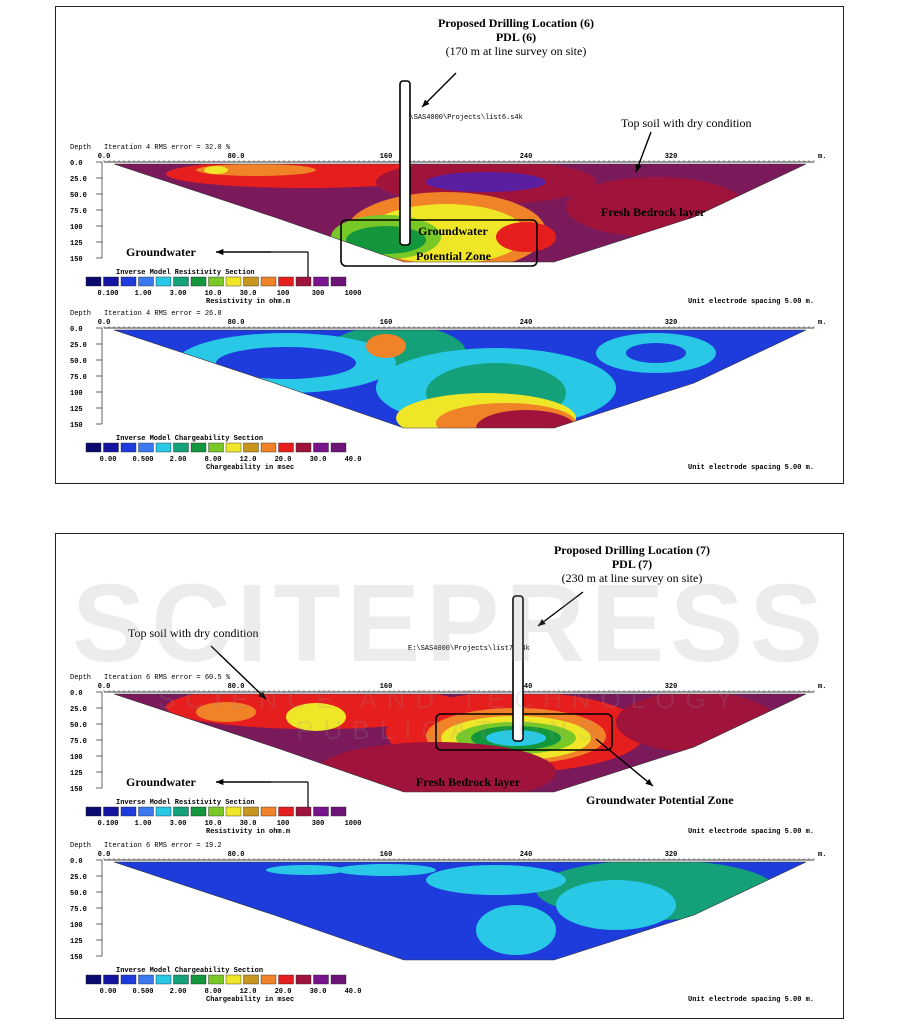 This screenshot has height=1024, width=901. Describe the element at coordinates (649, 782) in the screenshot. I see `pdl7-zone-arrow-head` at that location.